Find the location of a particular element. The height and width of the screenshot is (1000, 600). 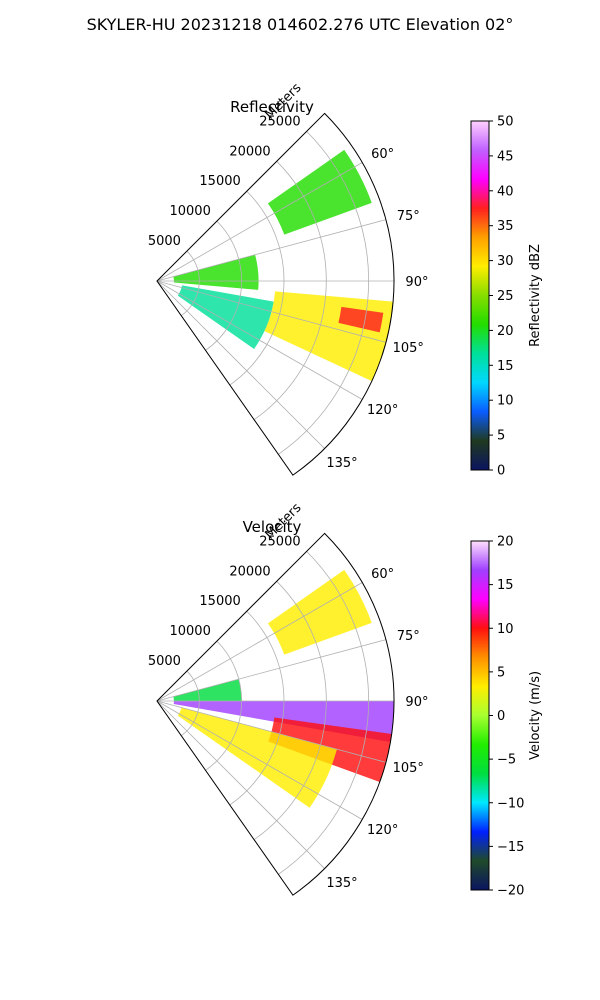

colorbar-tick-label: −5 is located at coordinates (506, 760).